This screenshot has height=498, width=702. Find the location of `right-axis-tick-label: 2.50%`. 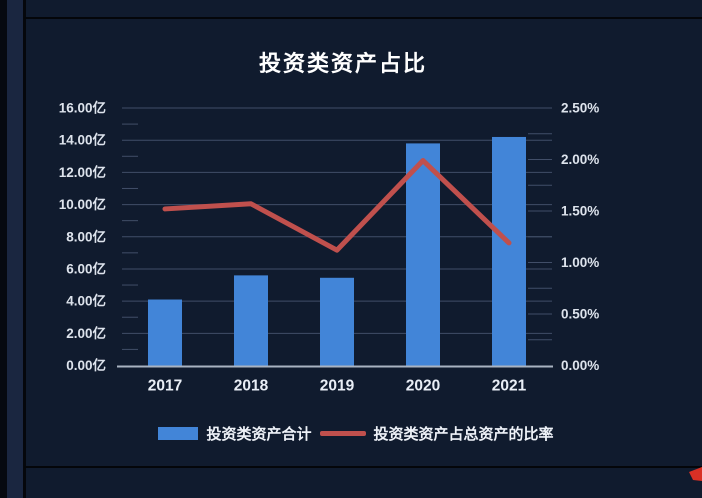

right-axis-tick-label: 2.50% is located at coordinates (580, 108).